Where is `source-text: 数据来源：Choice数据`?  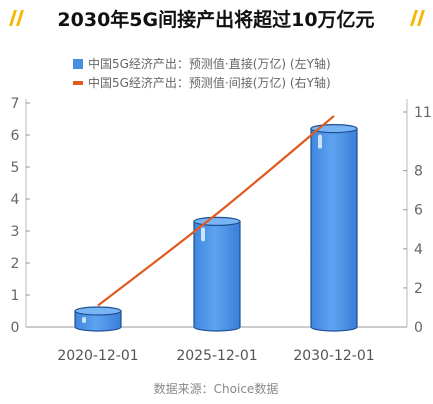
source-text: 数据来源：Choice数据 is located at coordinates (216, 388).